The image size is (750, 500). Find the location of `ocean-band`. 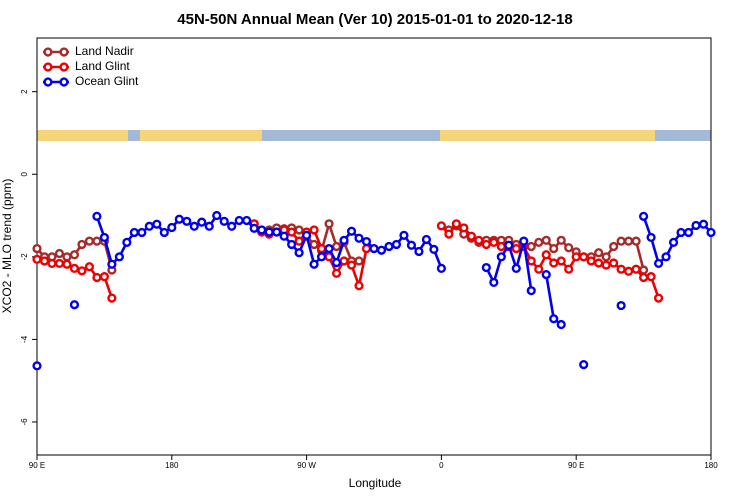

ocean-band is located at coordinates (374, 135).